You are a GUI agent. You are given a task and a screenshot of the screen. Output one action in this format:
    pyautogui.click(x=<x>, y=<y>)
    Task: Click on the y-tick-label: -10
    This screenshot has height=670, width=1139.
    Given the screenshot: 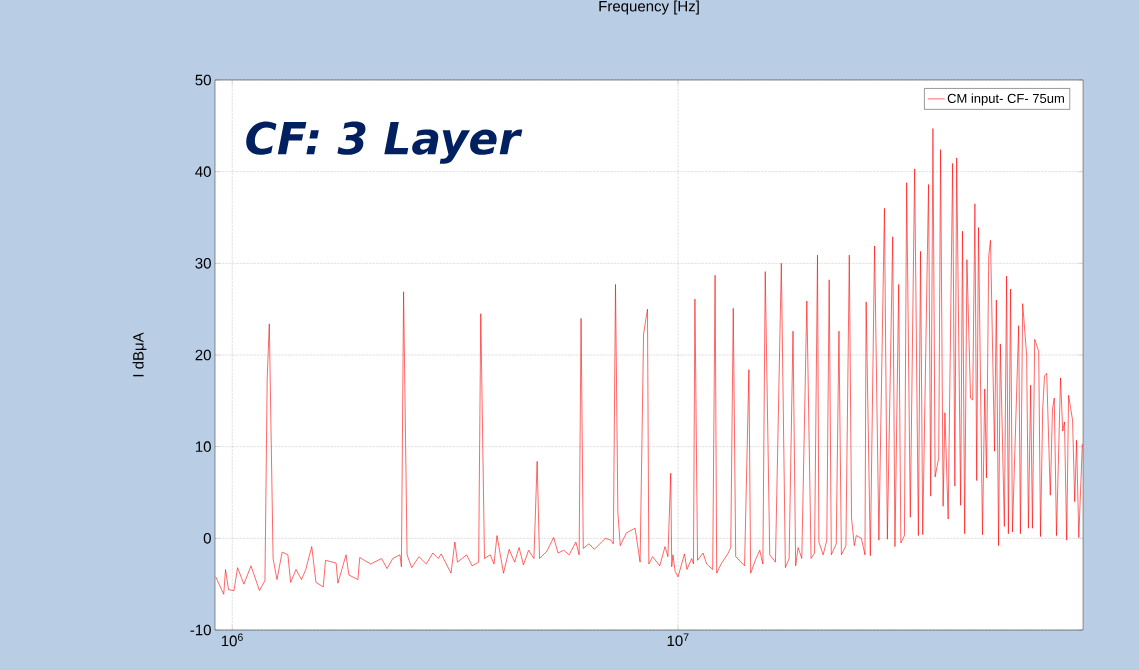 What is the action you would take?
    pyautogui.click(x=200, y=630)
    